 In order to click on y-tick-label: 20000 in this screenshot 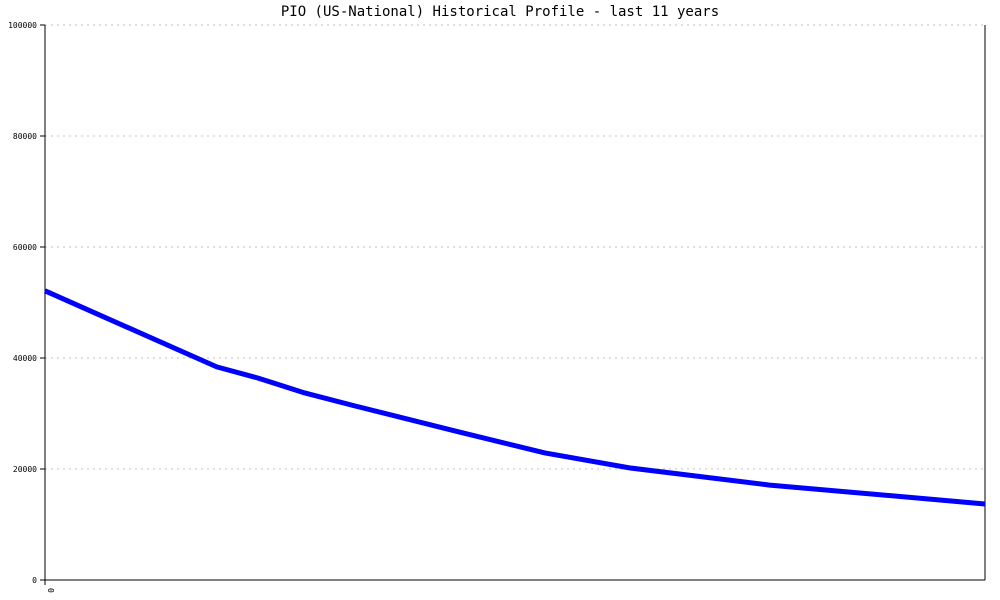, I will do `click(25, 469)`.